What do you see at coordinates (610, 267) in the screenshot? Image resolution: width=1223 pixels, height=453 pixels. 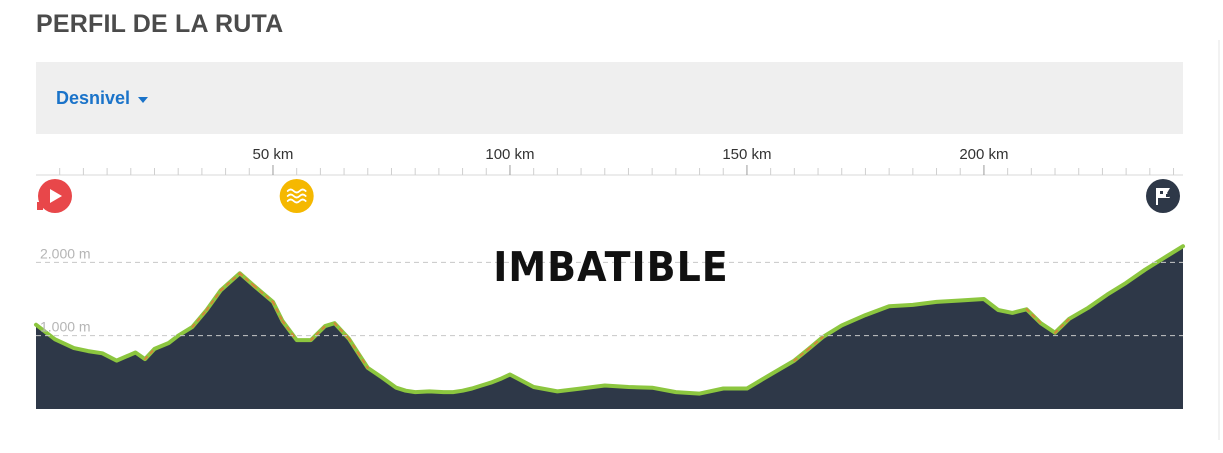 I see `watermark-text: IMBATIBLE` at bounding box center [610, 267].